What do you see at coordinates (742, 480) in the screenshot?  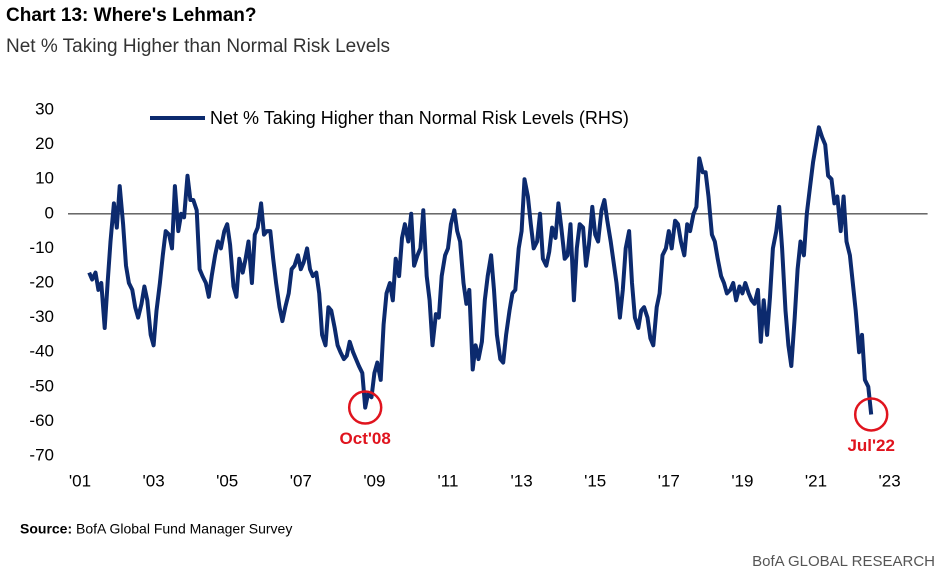 I see `x-tick-label: '19` at bounding box center [742, 480].